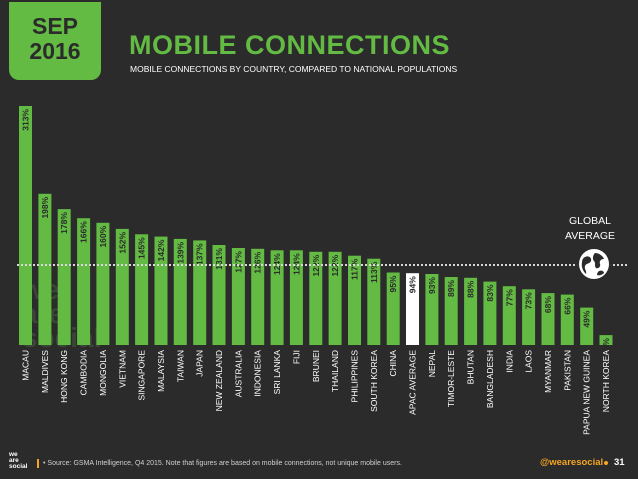 Image resolution: width=638 pixels, height=479 pixels. Describe the element at coordinates (180, 366) in the screenshot. I see `category-label: TAIWAN` at that location.